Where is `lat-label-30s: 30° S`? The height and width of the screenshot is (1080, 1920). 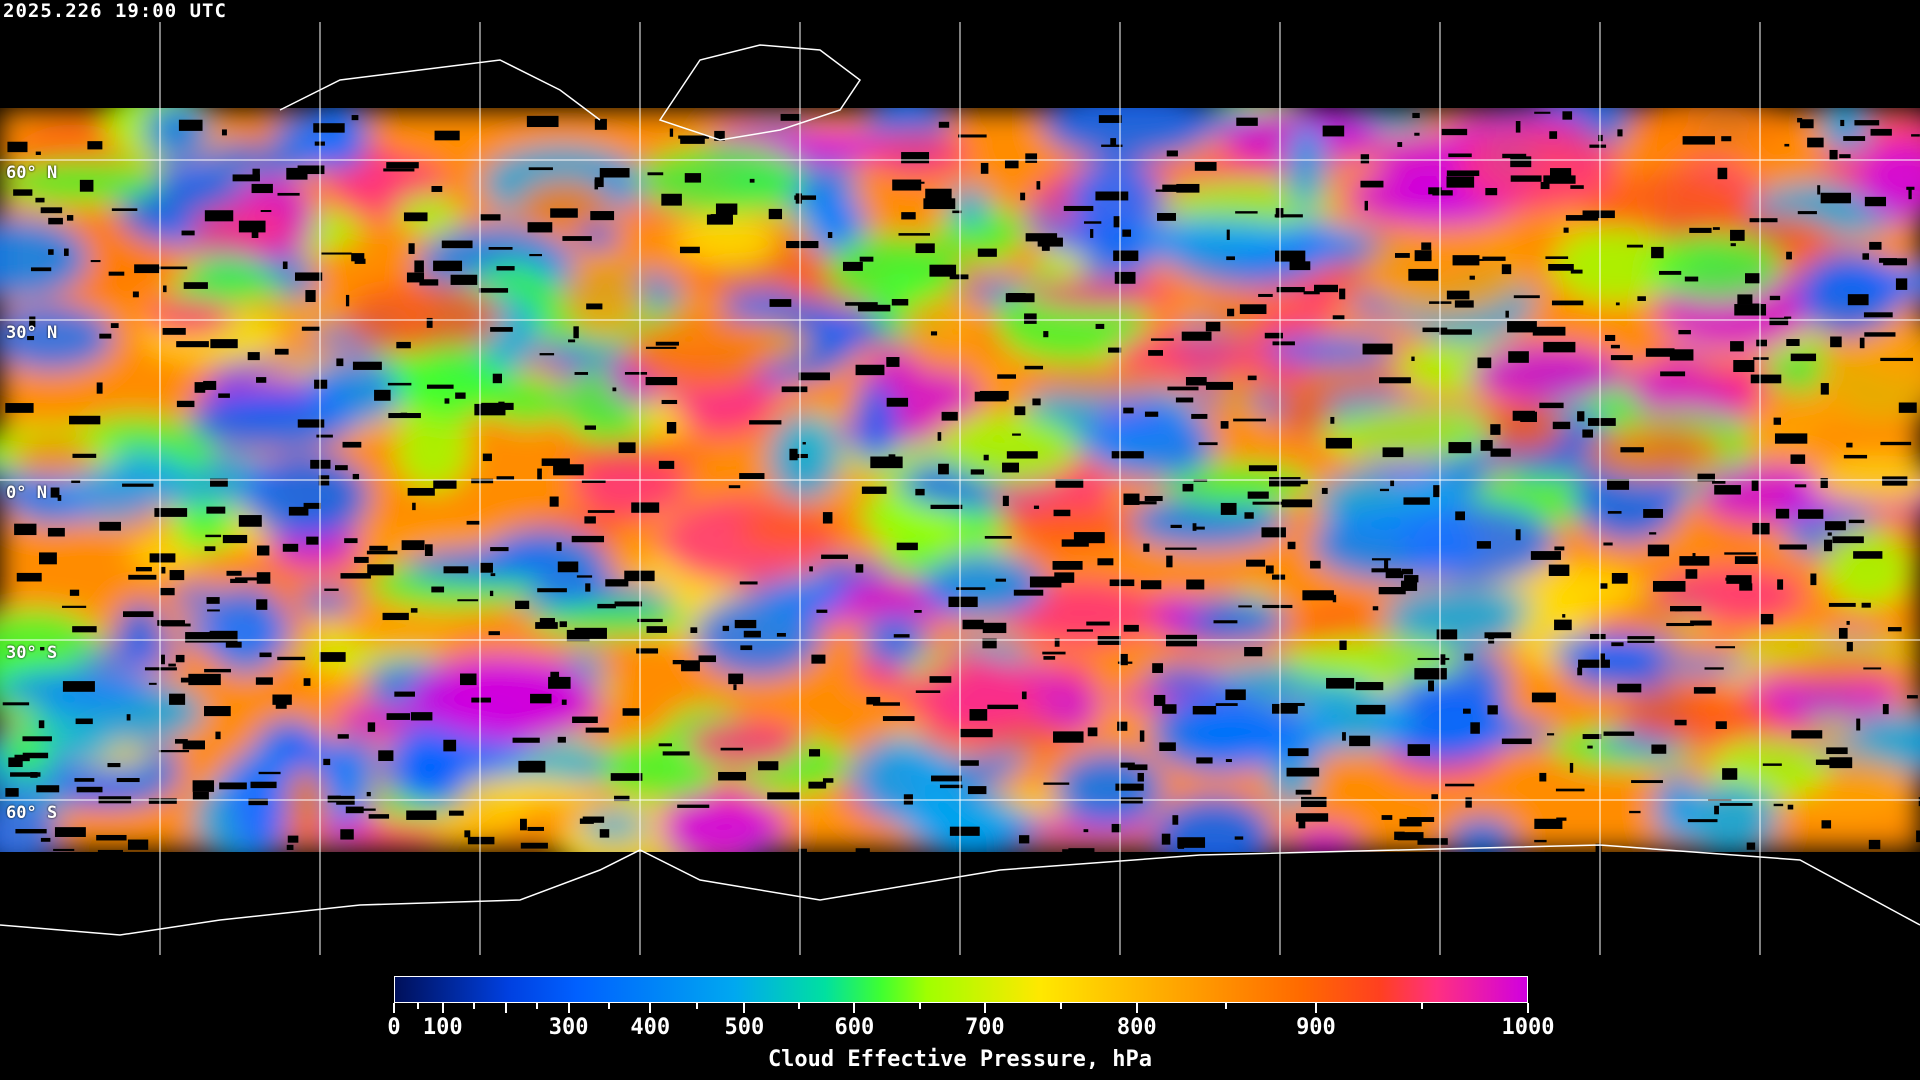
lat-label-30s: 30° S is located at coordinates (32, 653).